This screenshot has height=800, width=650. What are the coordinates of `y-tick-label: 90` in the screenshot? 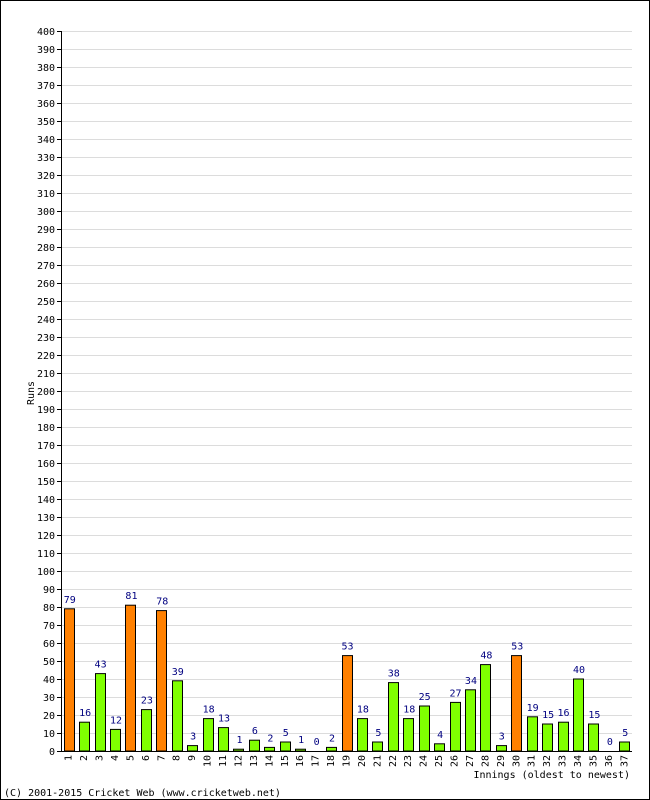 It's located at (49, 590).